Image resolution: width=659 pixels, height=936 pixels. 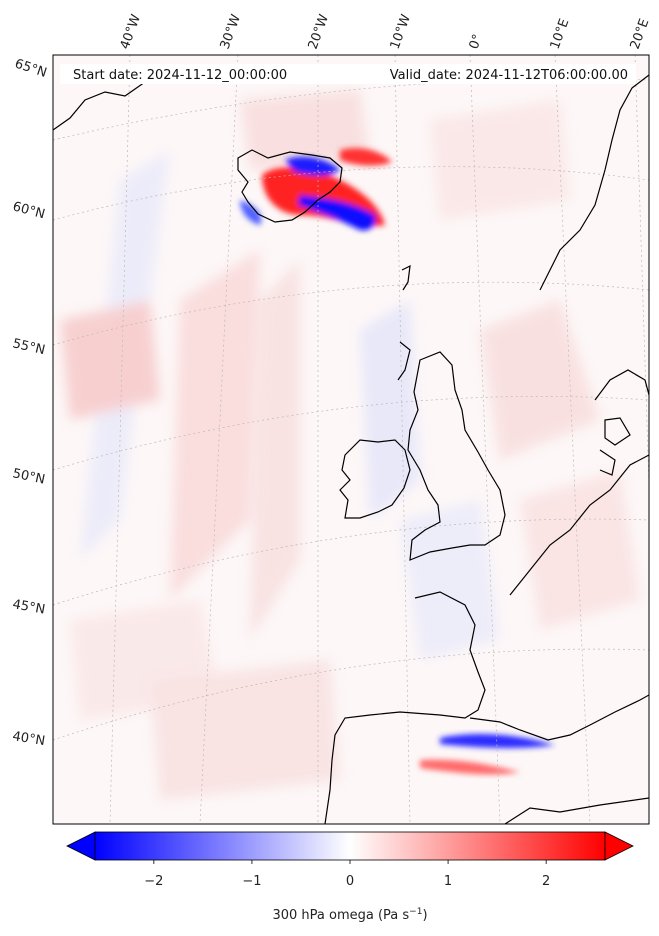 What do you see at coordinates (560, 34) in the screenshot?
I see `lon-label-10e: 10°E` at bounding box center [560, 34].